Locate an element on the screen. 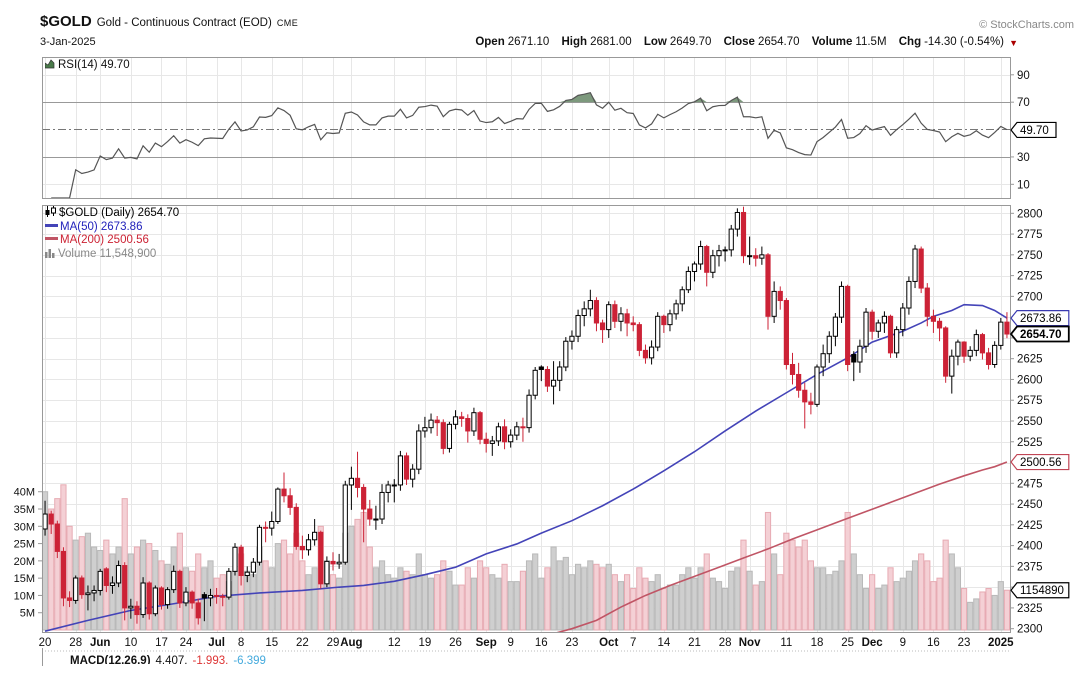 The width and height of the screenshot is (1090, 680). axis-callout: 2654.70 is located at coordinates (1039, 334).